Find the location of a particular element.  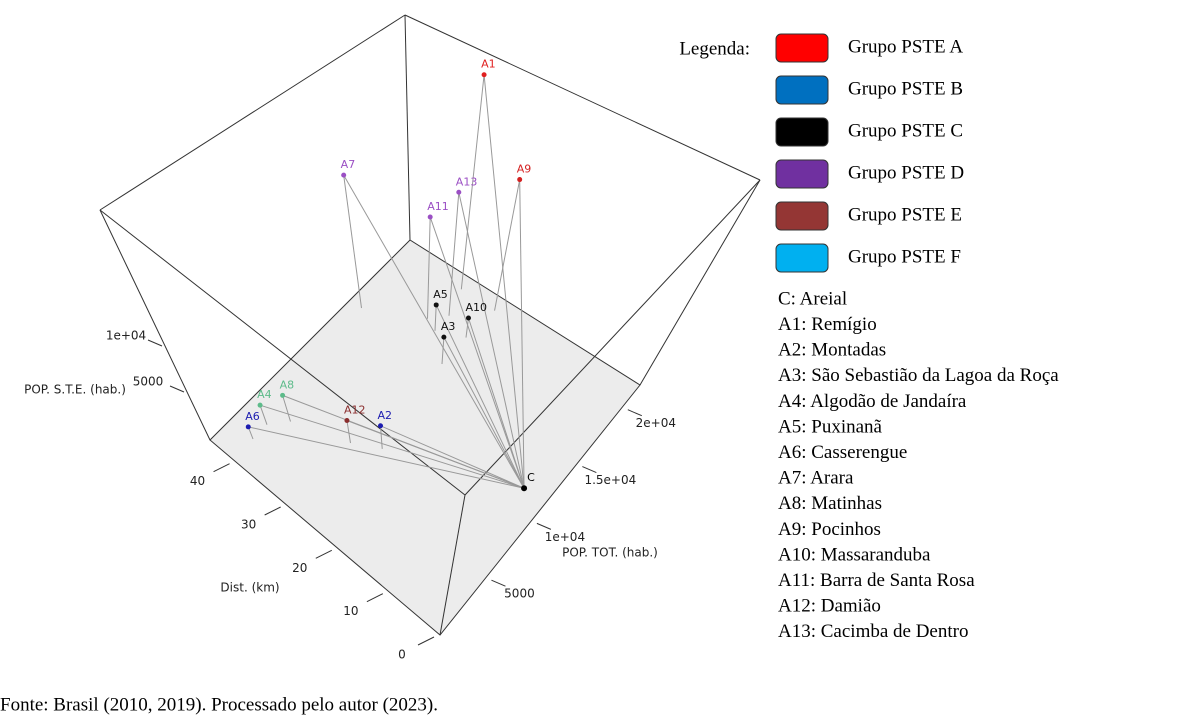

x-tick-label: 40 is located at coordinates (197, 481).